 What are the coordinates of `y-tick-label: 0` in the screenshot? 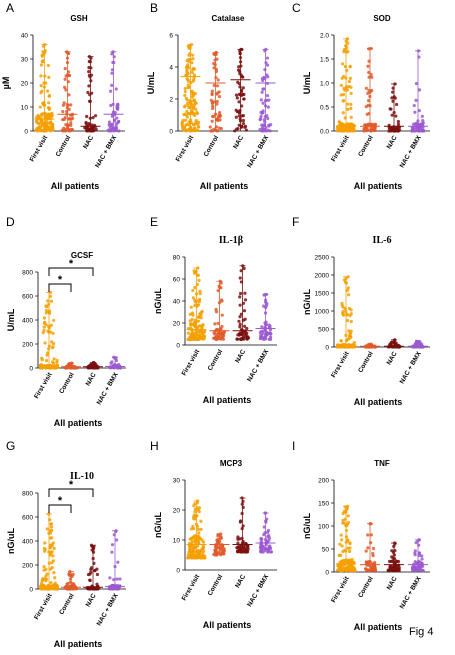 It's located at (178, 346).